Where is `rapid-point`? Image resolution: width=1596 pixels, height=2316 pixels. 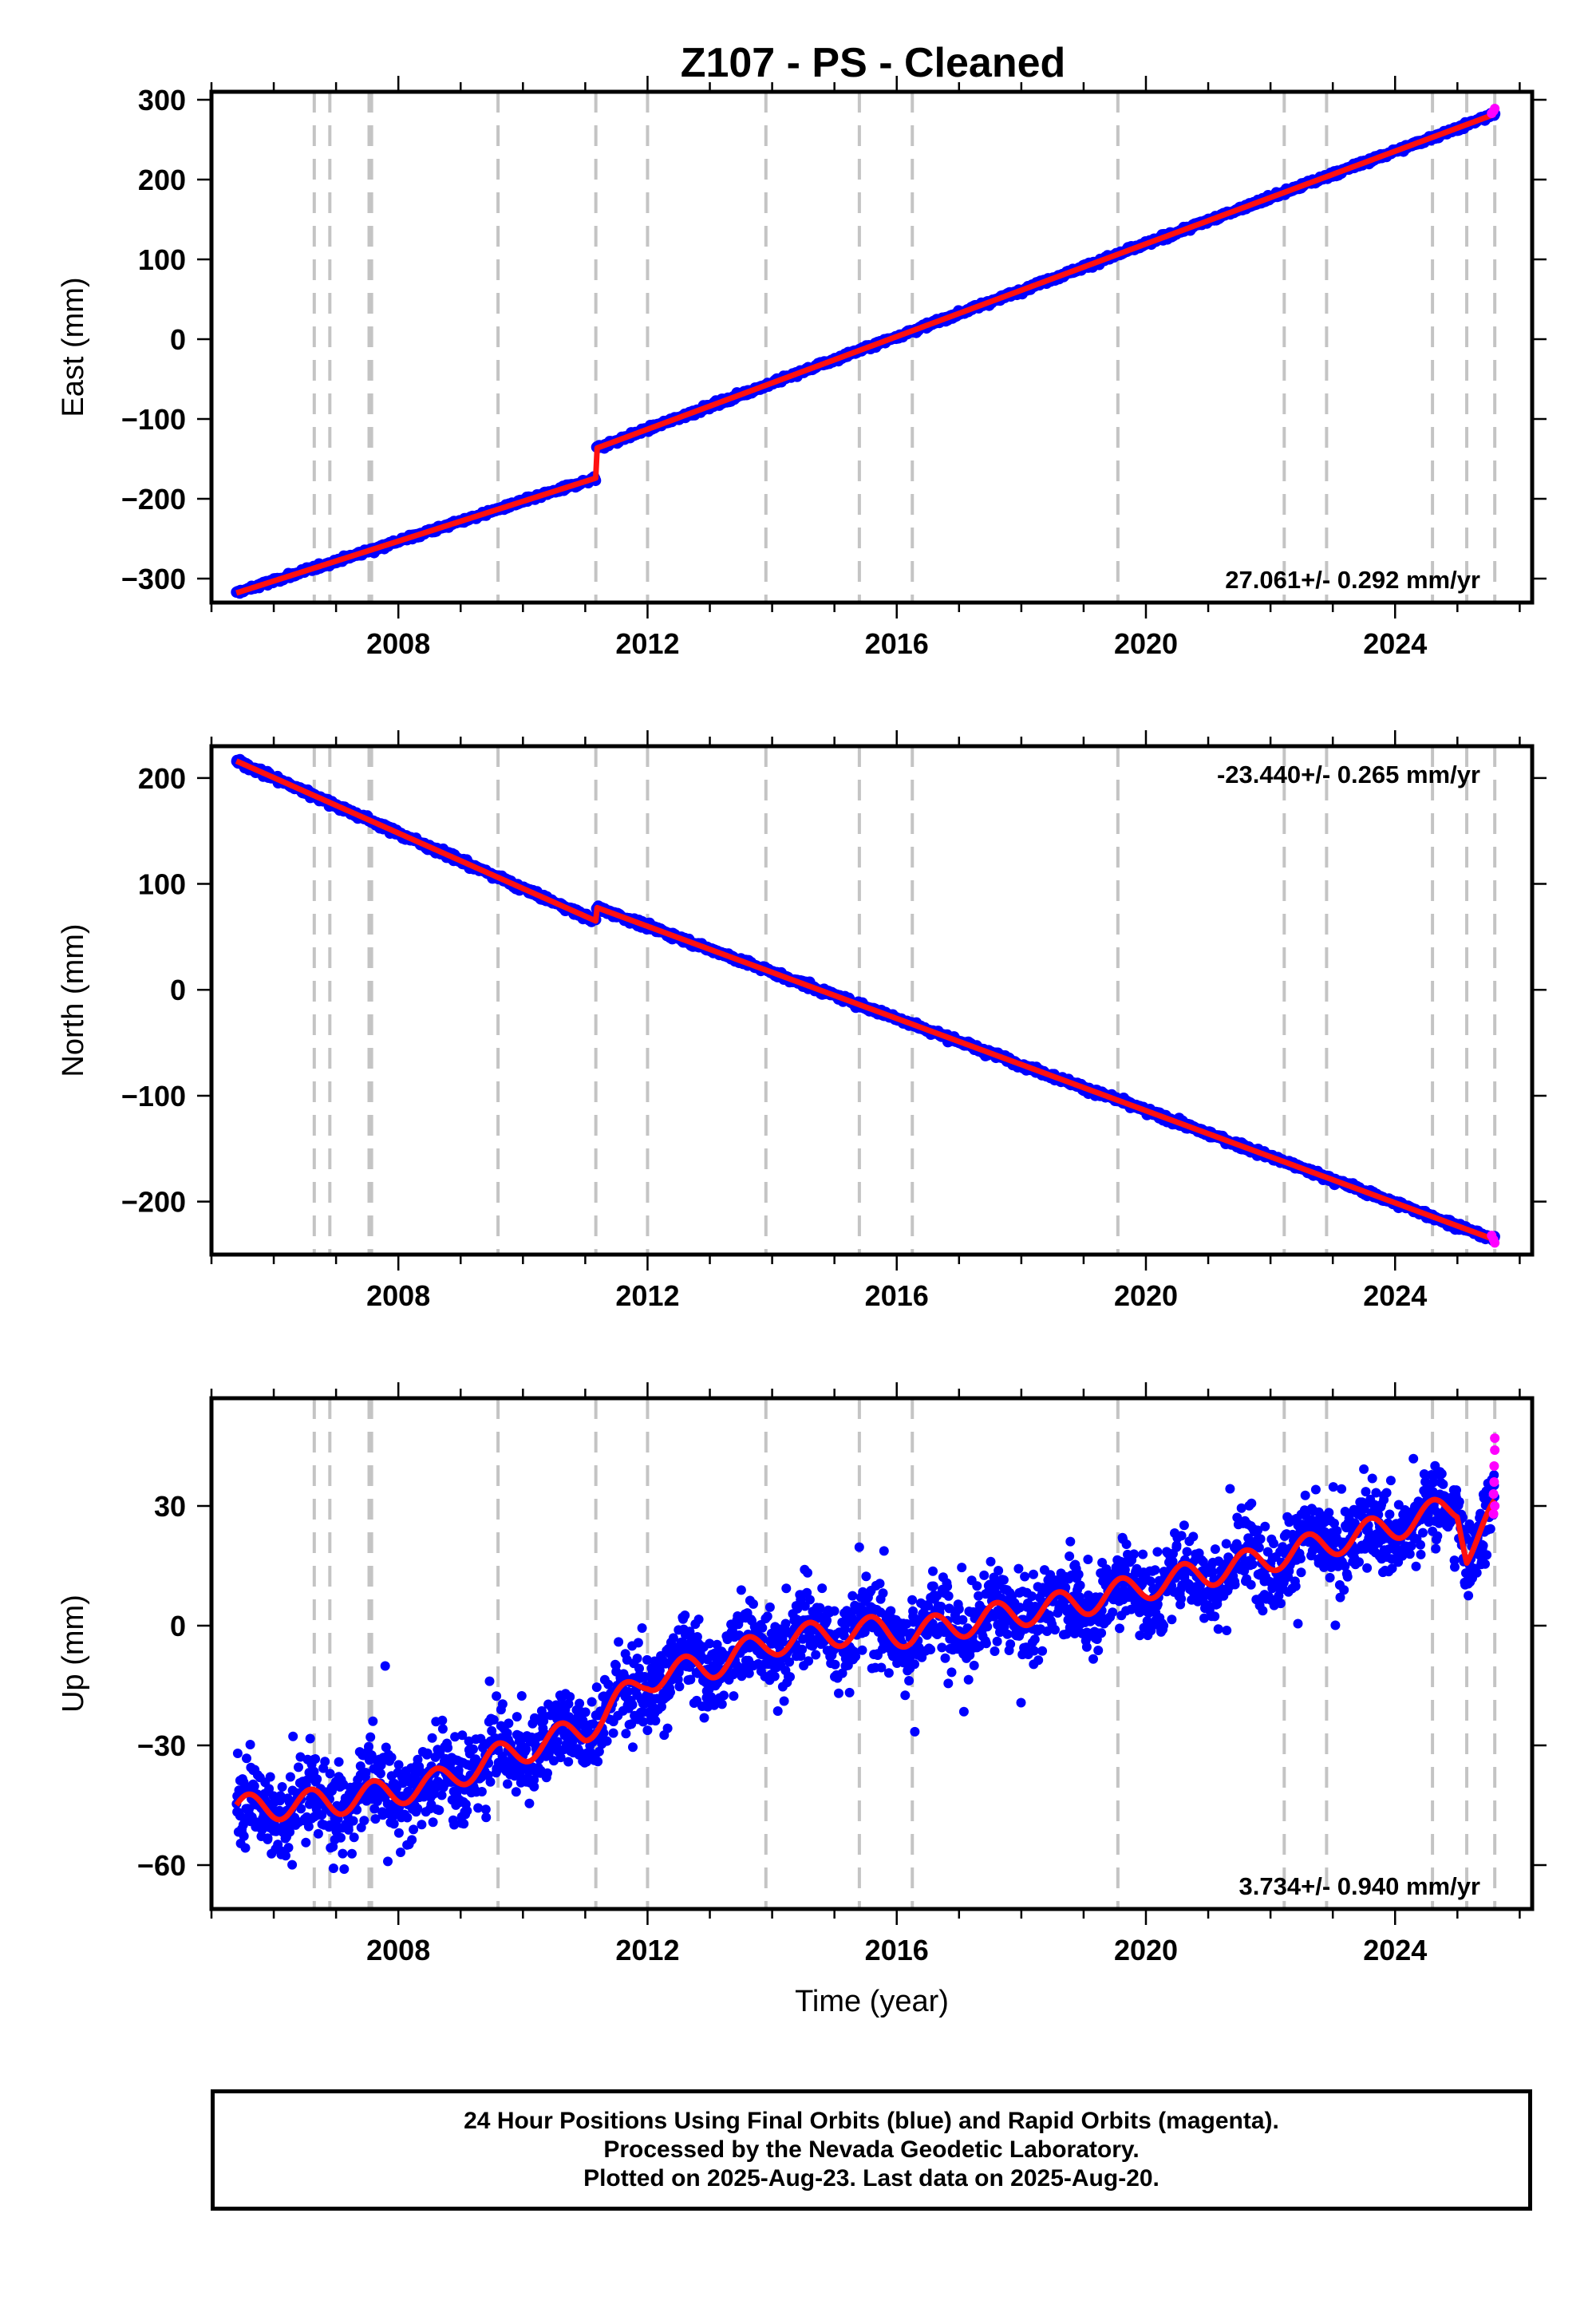 rapid-point is located at coordinates (1495, 109).